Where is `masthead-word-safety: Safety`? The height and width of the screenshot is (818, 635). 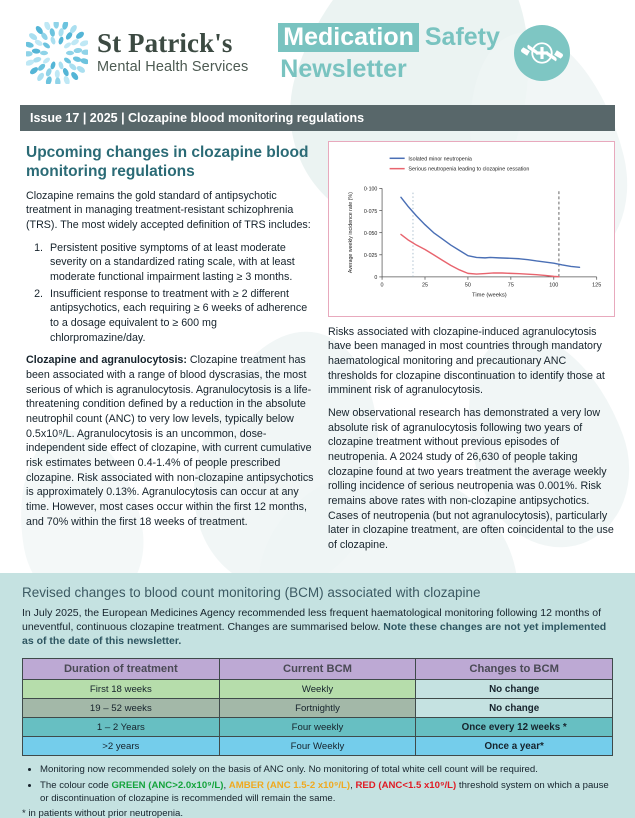 masthead-word-safety: Safety is located at coordinates (462, 36).